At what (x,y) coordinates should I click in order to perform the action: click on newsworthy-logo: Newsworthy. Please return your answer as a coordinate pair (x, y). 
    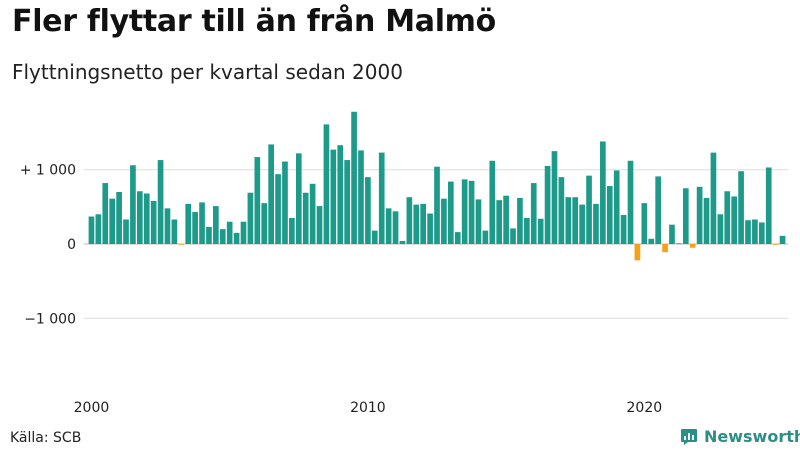
    Looking at the image, I should click on (740, 436).